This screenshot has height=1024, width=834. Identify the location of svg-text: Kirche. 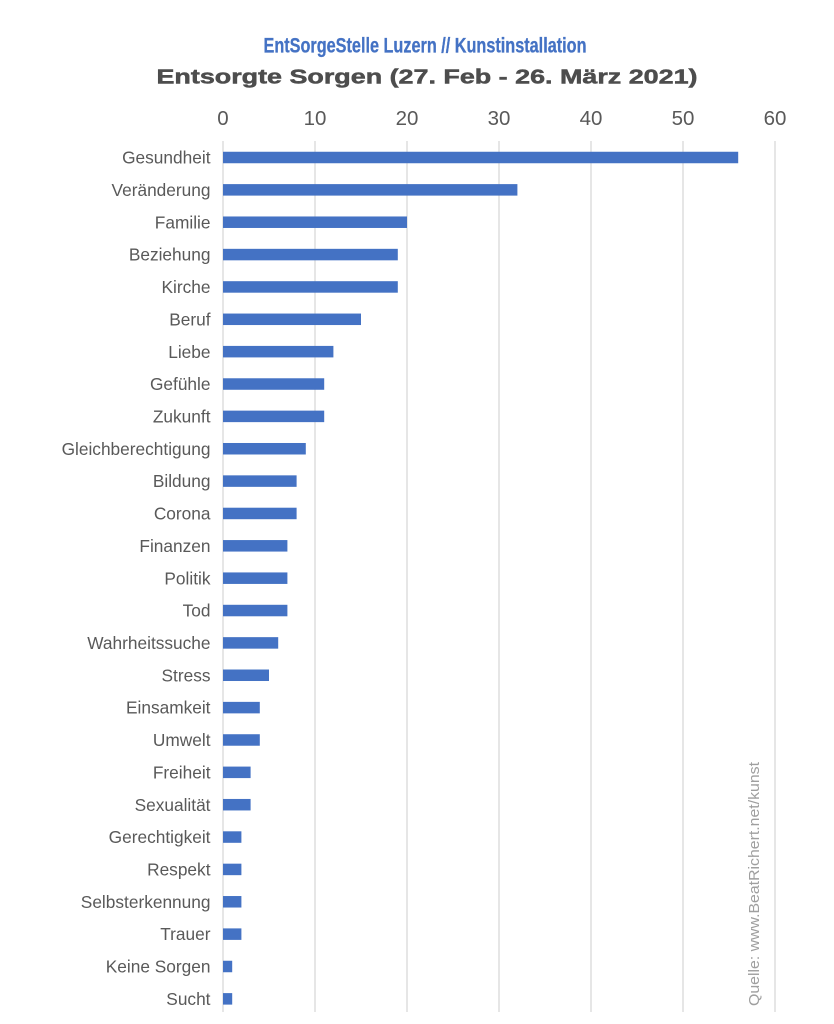
(186, 287).